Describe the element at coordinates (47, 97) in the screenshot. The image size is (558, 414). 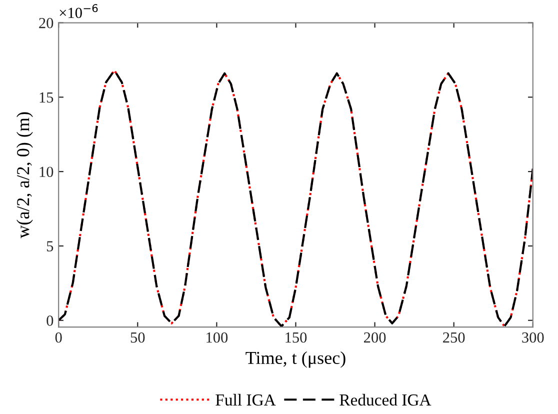
I see `y-tick-label: 15` at that location.